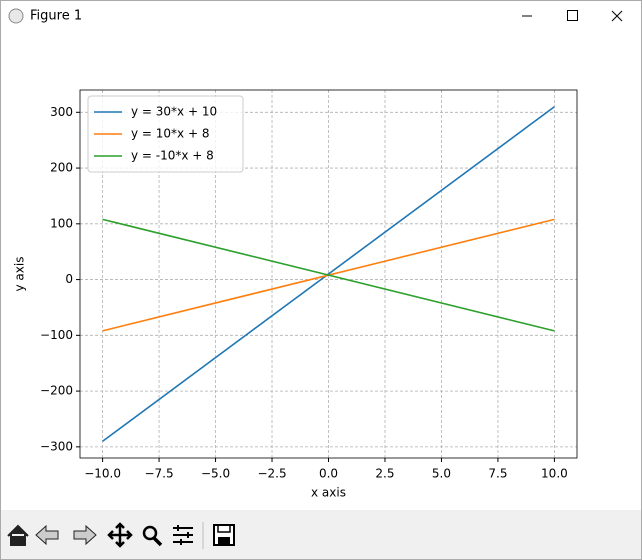 The height and width of the screenshot is (560, 642). Describe the element at coordinates (554, 474) in the screenshot. I see `x-tick-label: 10.0` at that location.